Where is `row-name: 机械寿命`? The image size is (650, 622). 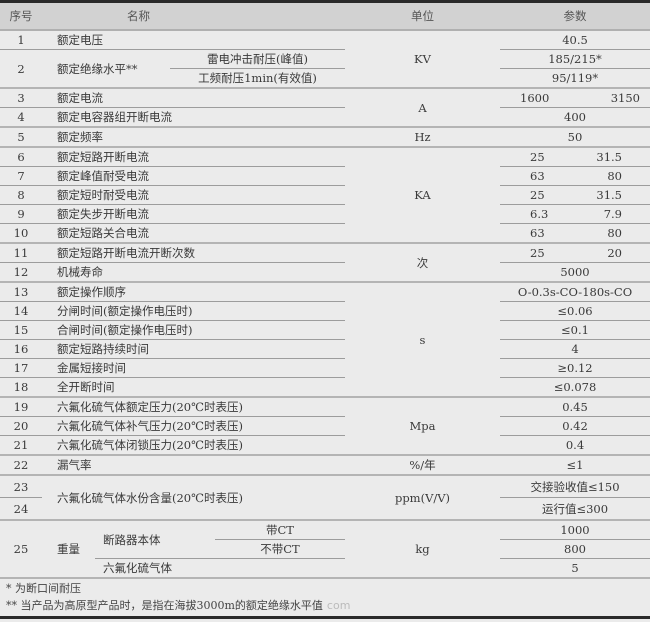
row-name: 机械寿命 is located at coordinates (193, 272).